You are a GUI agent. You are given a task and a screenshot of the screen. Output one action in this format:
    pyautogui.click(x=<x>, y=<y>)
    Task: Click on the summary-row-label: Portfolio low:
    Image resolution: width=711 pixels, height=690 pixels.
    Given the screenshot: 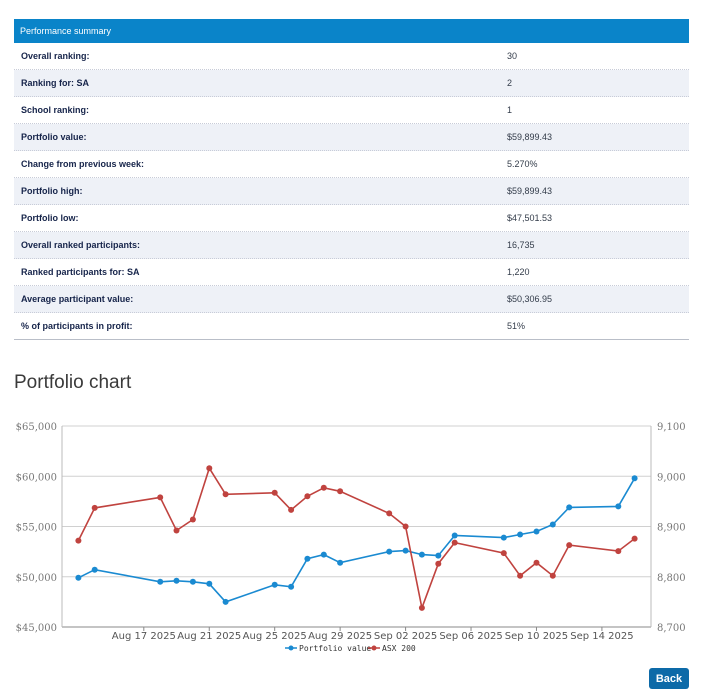 What is the action you would take?
    pyautogui.click(x=50, y=218)
    